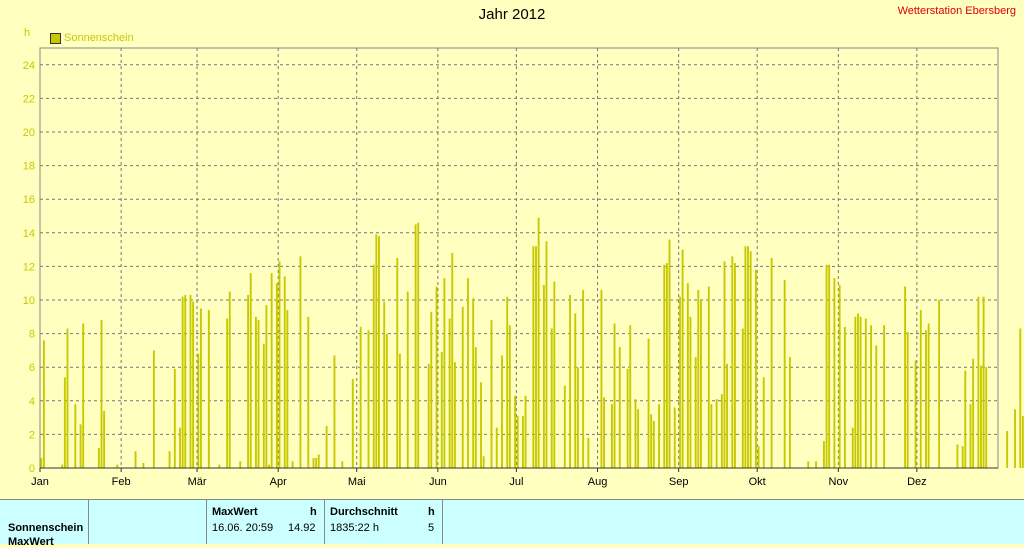 The width and height of the screenshot is (1024, 548). Describe the element at coordinates (235, 512) in the screenshot. I see `max-header: MaxWert` at that location.